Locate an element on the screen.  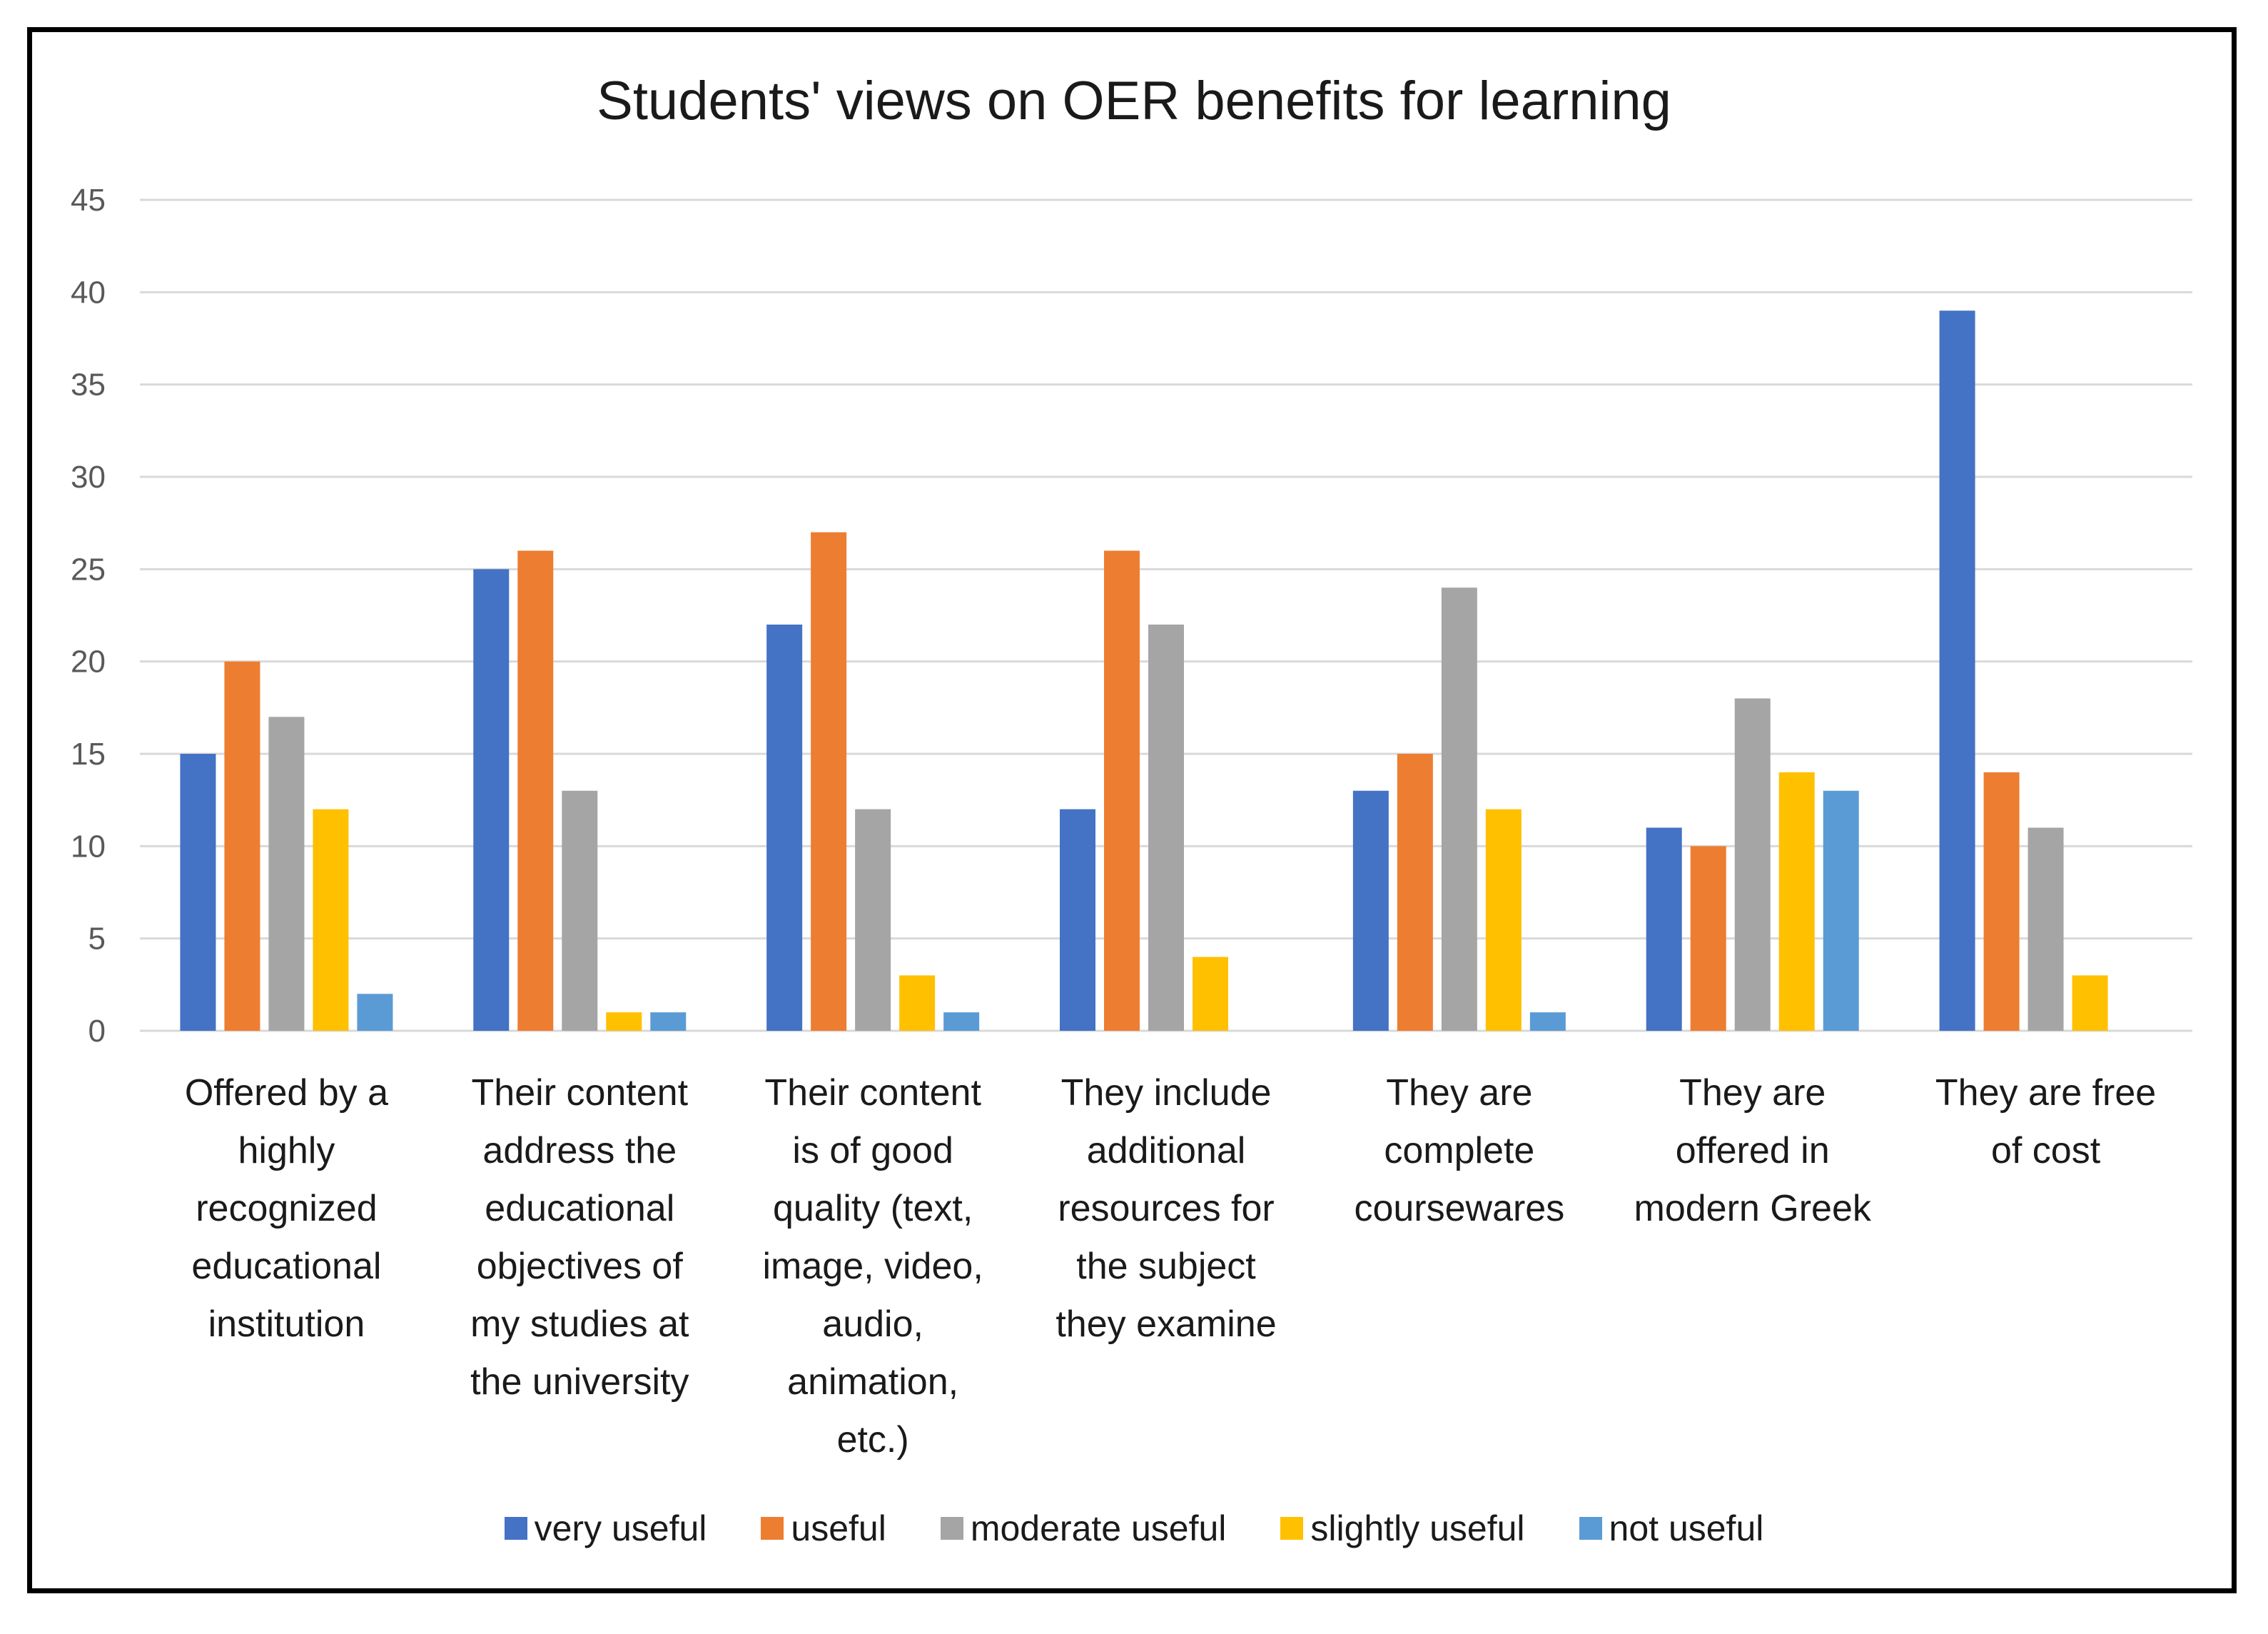
x-axis-label-line: image, video, is located at coordinates (873, 1266).